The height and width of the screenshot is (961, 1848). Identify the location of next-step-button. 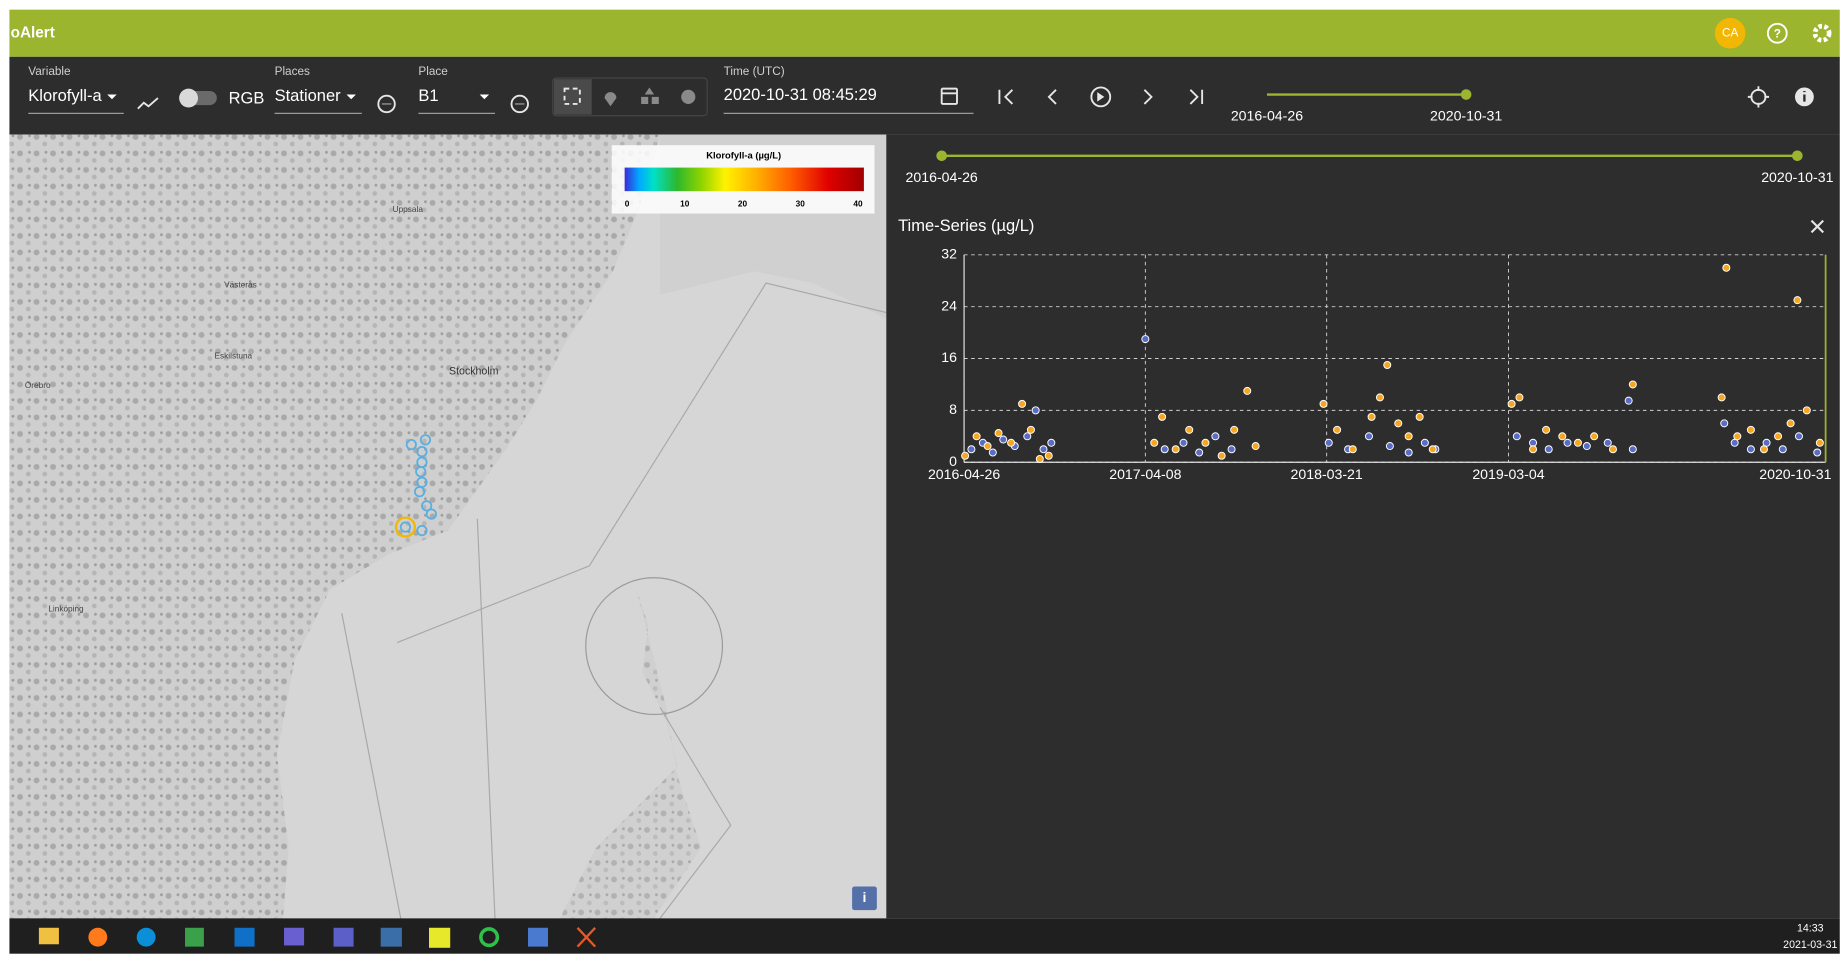
(1148, 97).